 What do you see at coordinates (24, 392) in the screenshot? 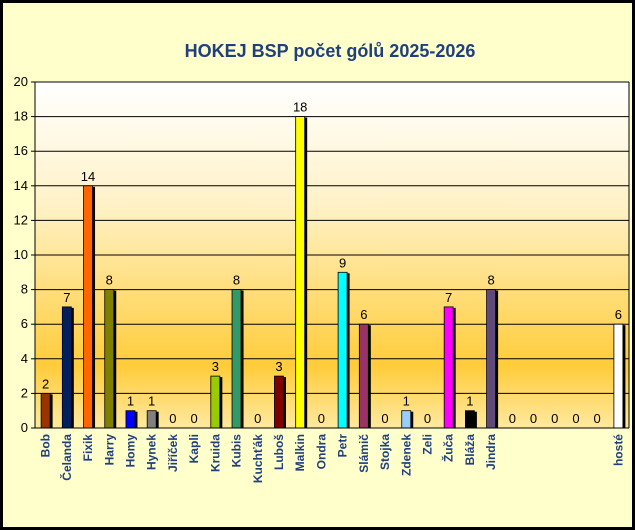
I see `y-tick-label: 2` at bounding box center [24, 392].